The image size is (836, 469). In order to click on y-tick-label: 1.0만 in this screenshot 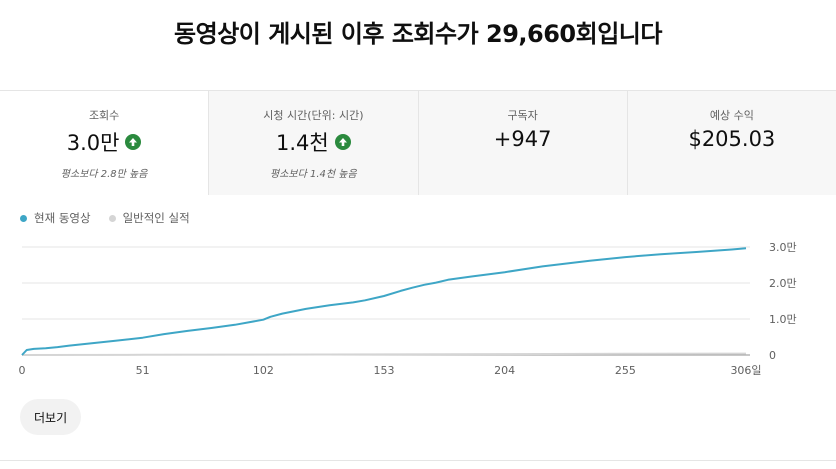, I will do `click(783, 319)`.